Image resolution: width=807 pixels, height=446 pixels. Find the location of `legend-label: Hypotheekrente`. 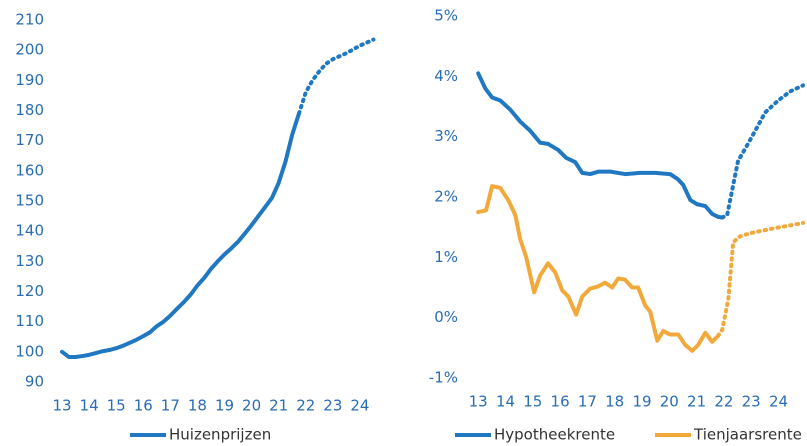

legend-label: Hypotheekrente is located at coordinates (554, 435).